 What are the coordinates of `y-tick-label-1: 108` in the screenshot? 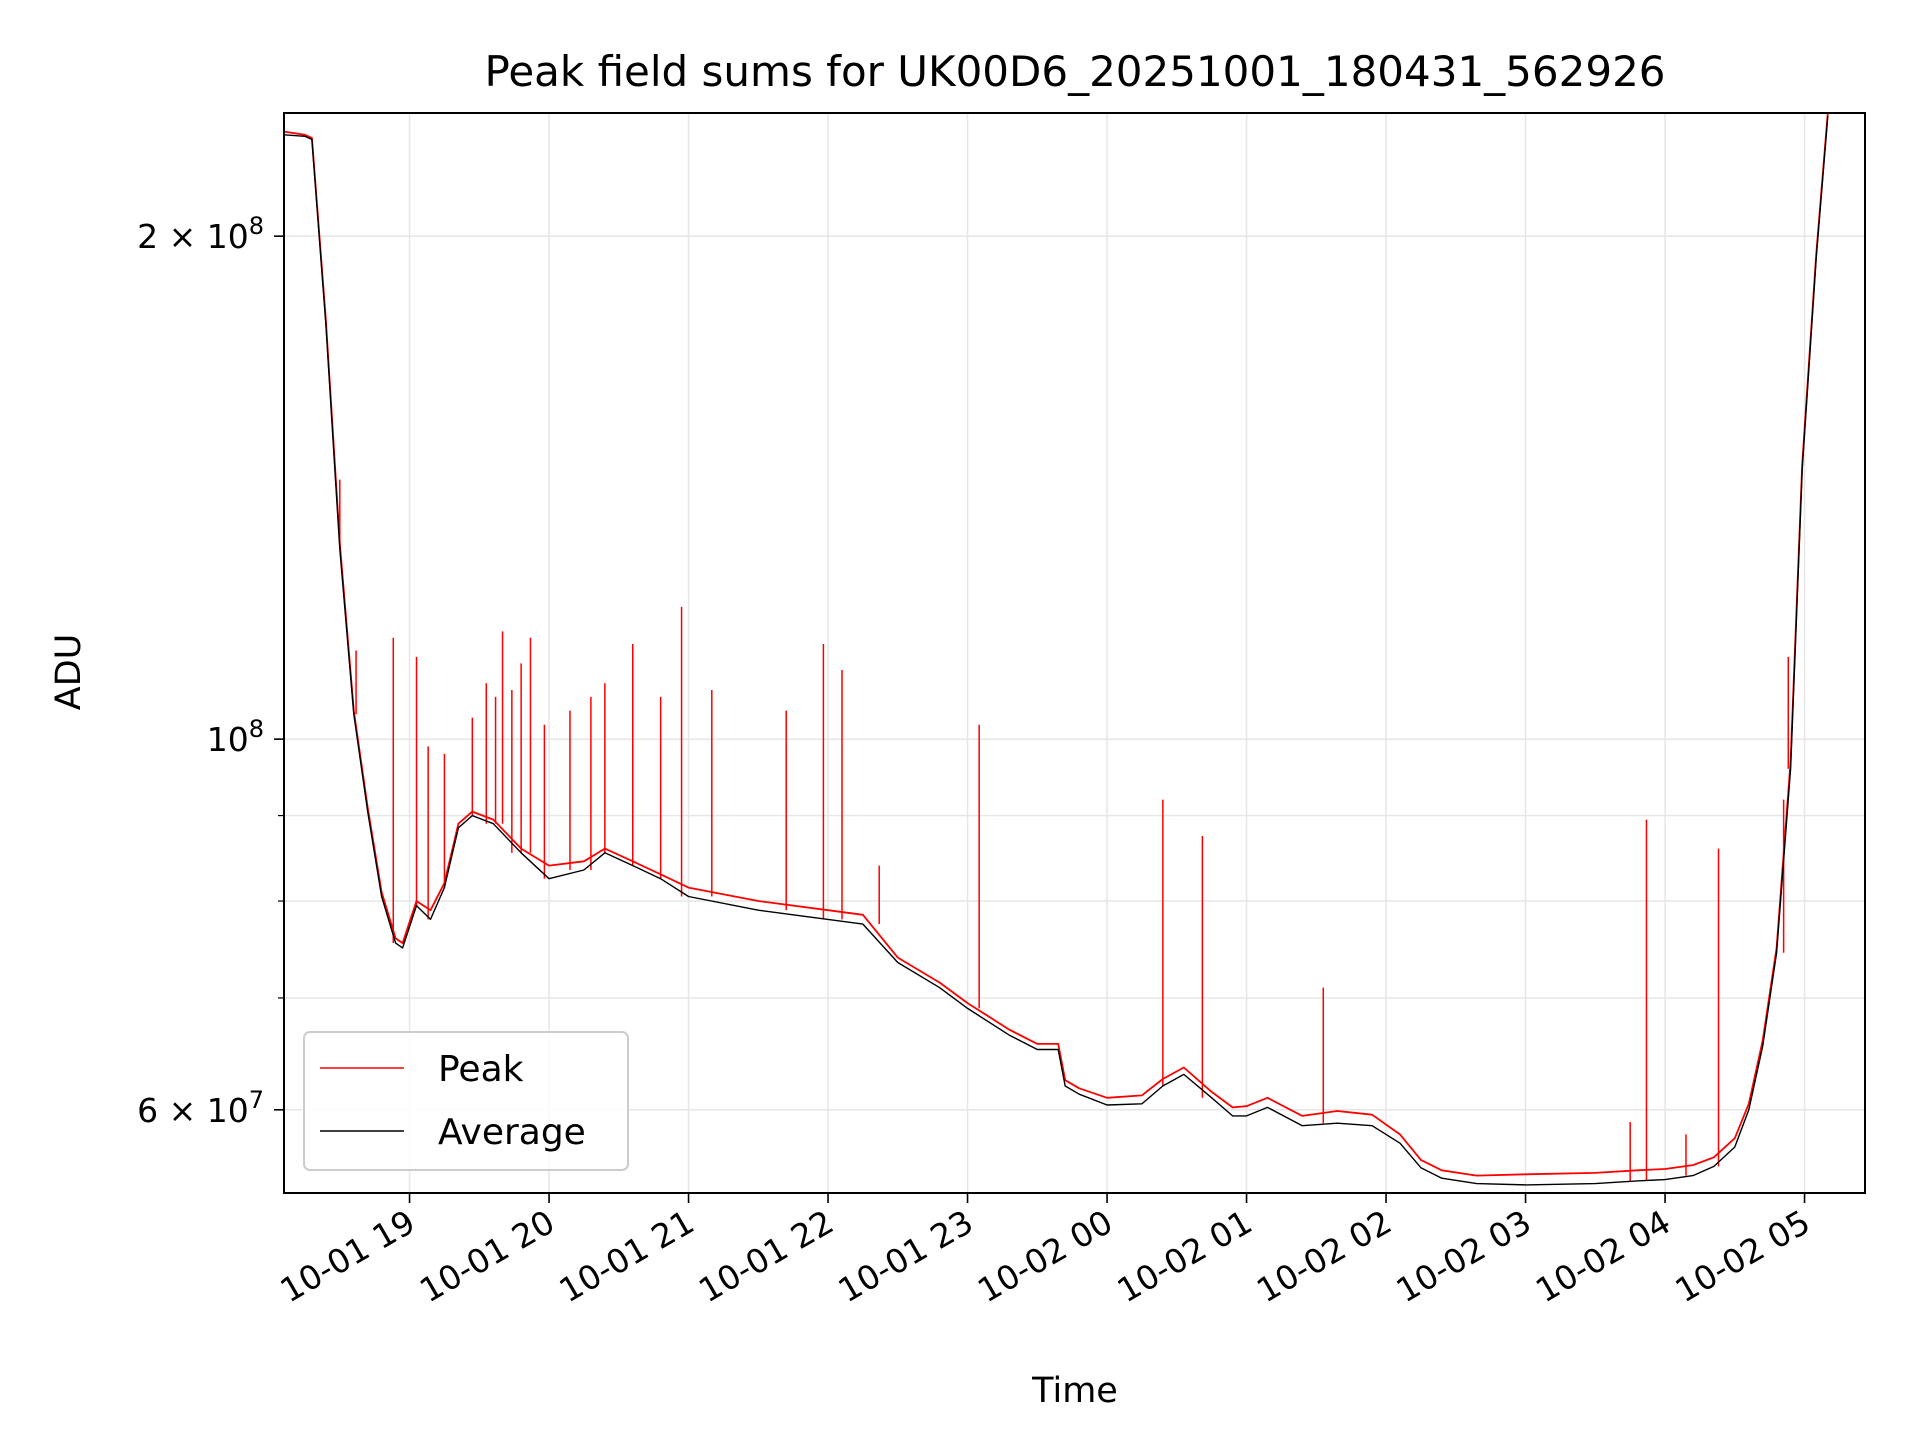 It's located at (235, 737).